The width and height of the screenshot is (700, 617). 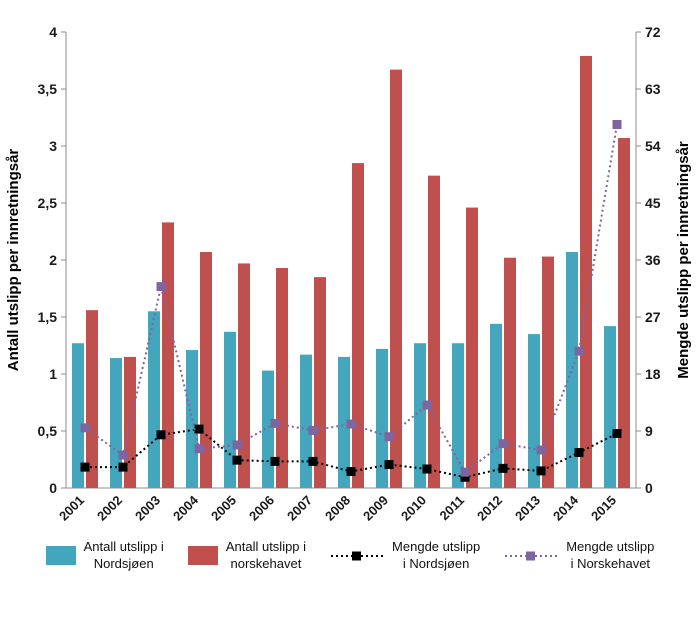 I want to click on right-axis-tick-label: 18, so click(x=653, y=374).